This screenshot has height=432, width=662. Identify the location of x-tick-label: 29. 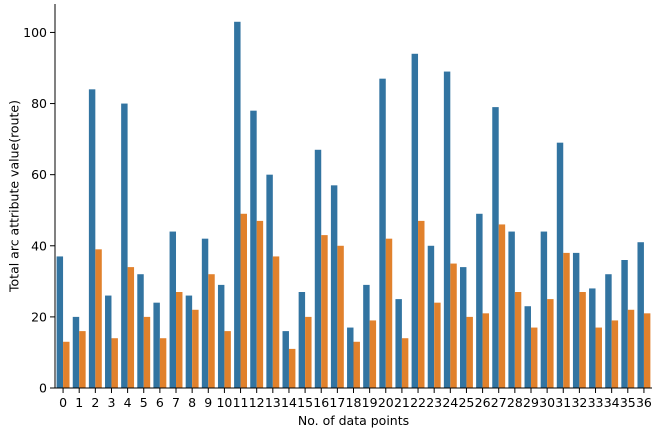
(531, 402).